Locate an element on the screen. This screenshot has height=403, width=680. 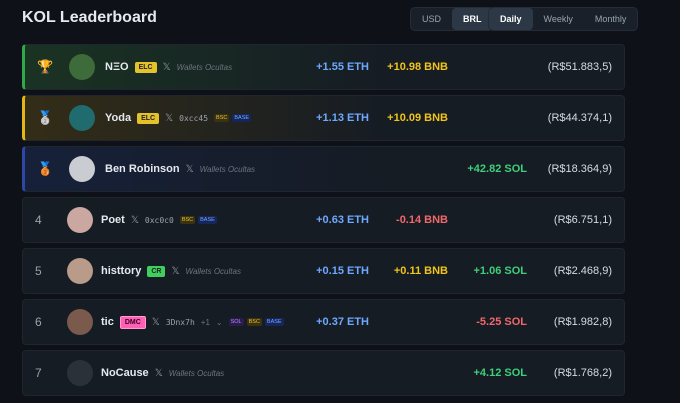
rank: 4 is located at coordinates (38, 220).